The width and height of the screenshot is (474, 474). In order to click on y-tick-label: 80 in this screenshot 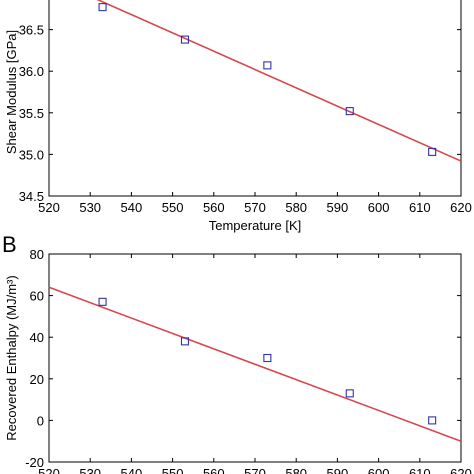, I will do `click(37, 254)`.